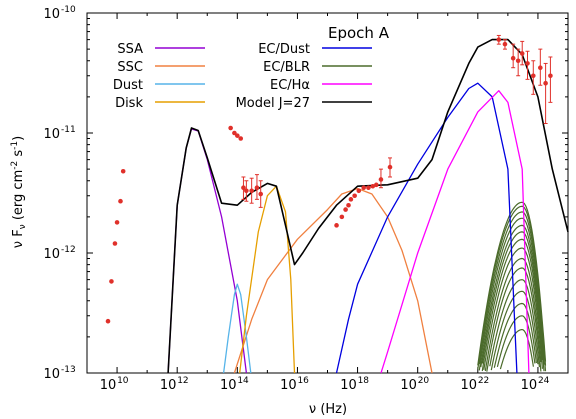 The width and height of the screenshot is (576, 419). What do you see at coordinates (159, 76) in the screenshot?
I see `legend-left: SSA SSC Dust Disk` at bounding box center [159, 76].